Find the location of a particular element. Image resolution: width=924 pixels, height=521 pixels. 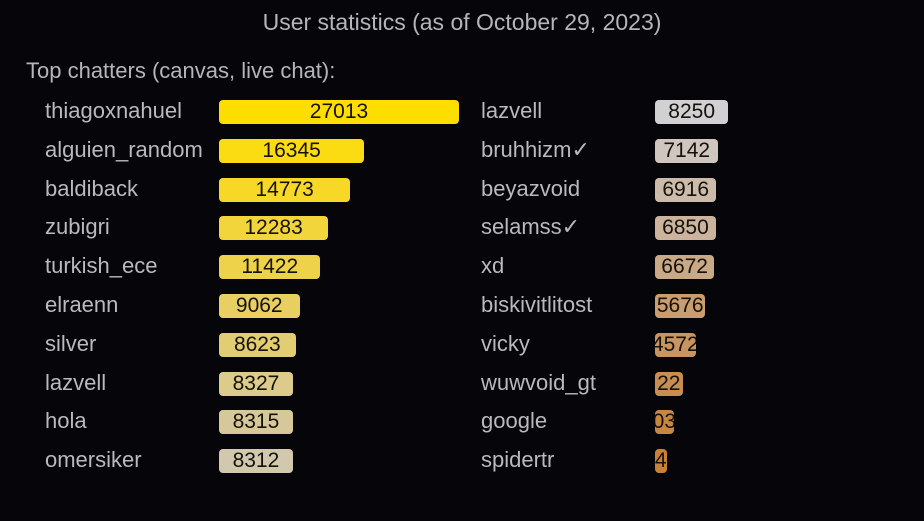

message-count-label: 22 is located at coordinates (669, 383).